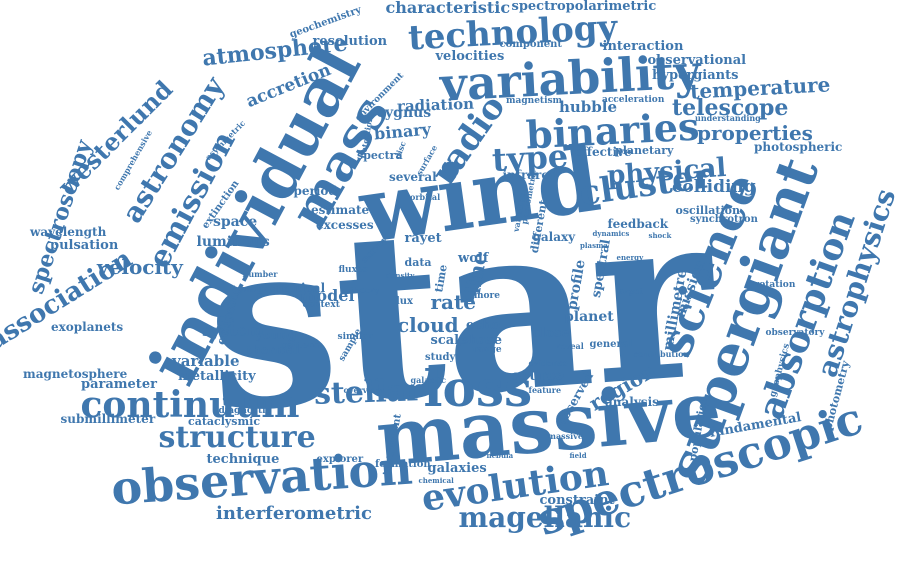 This screenshot has width=900, height=570. What do you see at coordinates (545, 390) in the screenshot?
I see `word-feature: feature` at bounding box center [545, 390].